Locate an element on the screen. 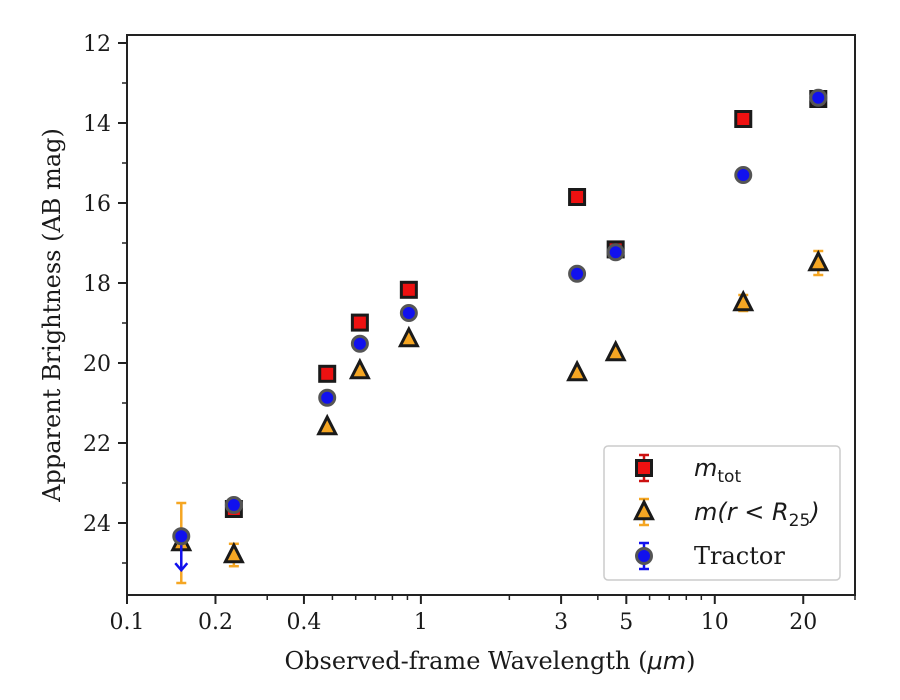 The width and height of the screenshot is (900, 700). legend-marker-circle is located at coordinates (644, 556).